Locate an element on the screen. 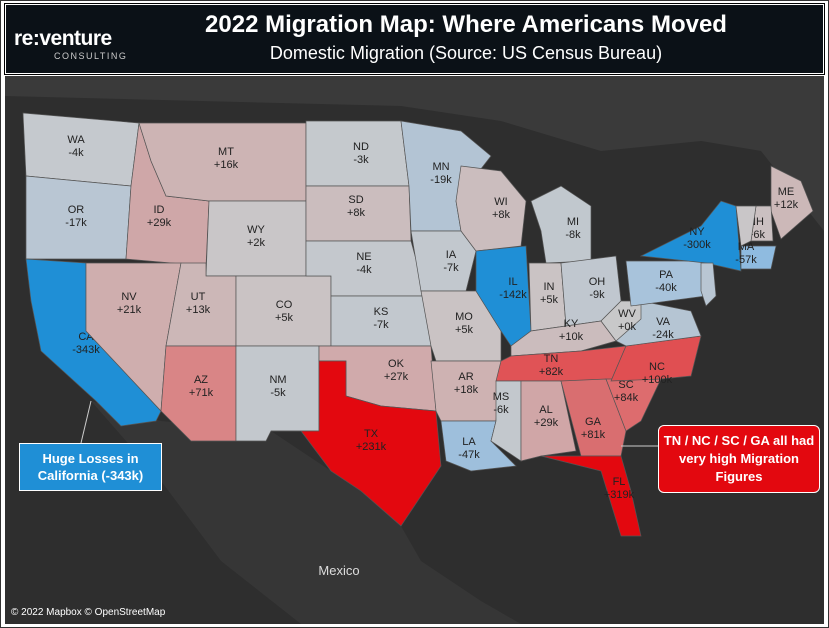 The width and height of the screenshot is (829, 628). state: OR-17k is located at coordinates (78, 217).